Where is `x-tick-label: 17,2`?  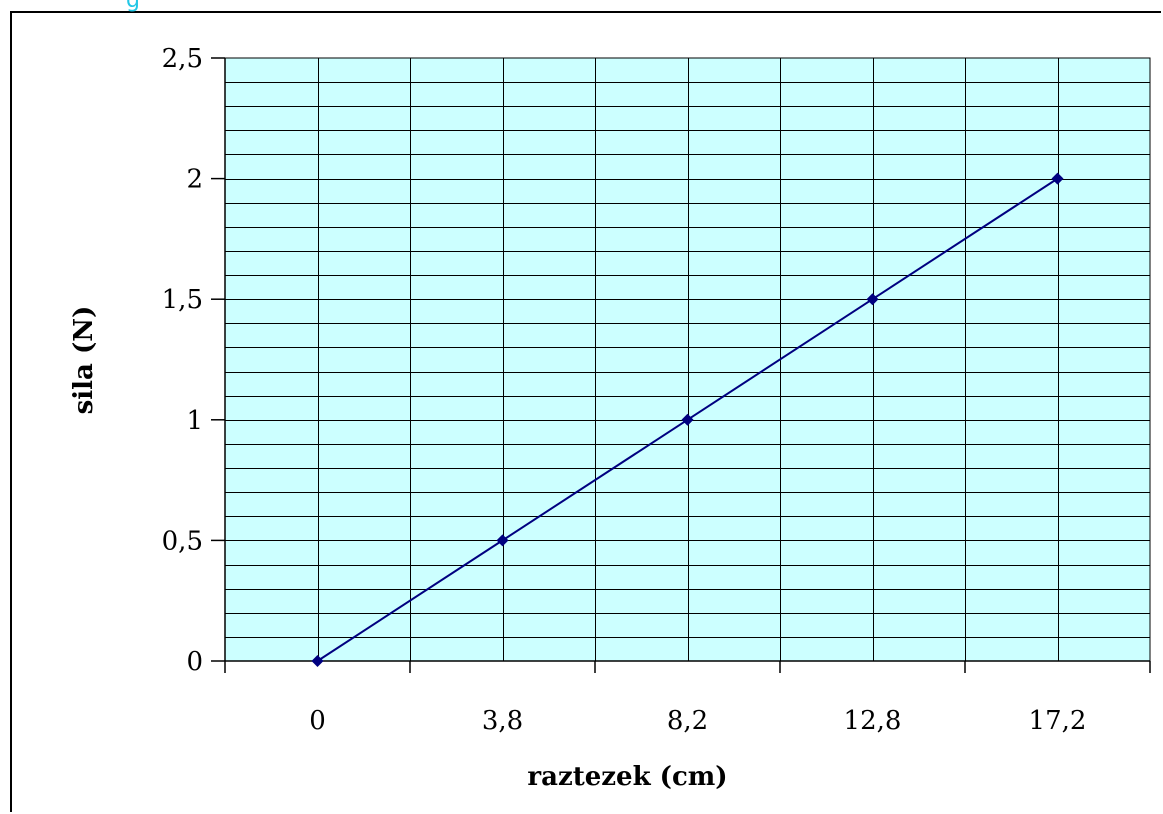
x-tick-label: 17,2 is located at coordinates (1058, 721).